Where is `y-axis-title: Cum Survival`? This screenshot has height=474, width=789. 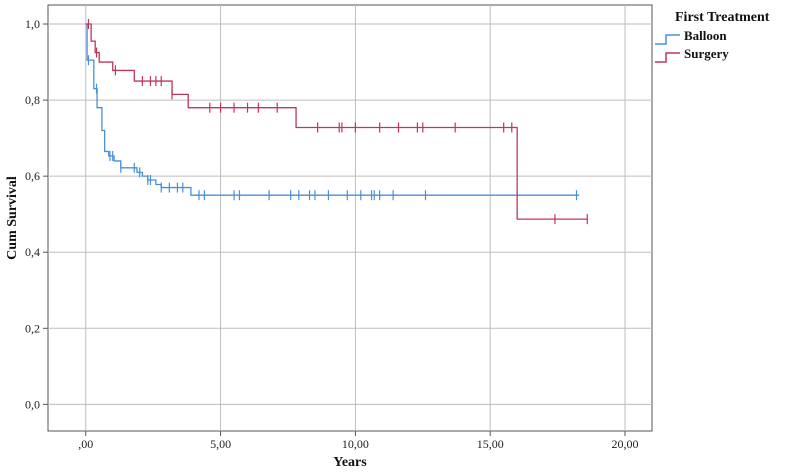 y-axis-title: Cum Survival is located at coordinates (12, 218).